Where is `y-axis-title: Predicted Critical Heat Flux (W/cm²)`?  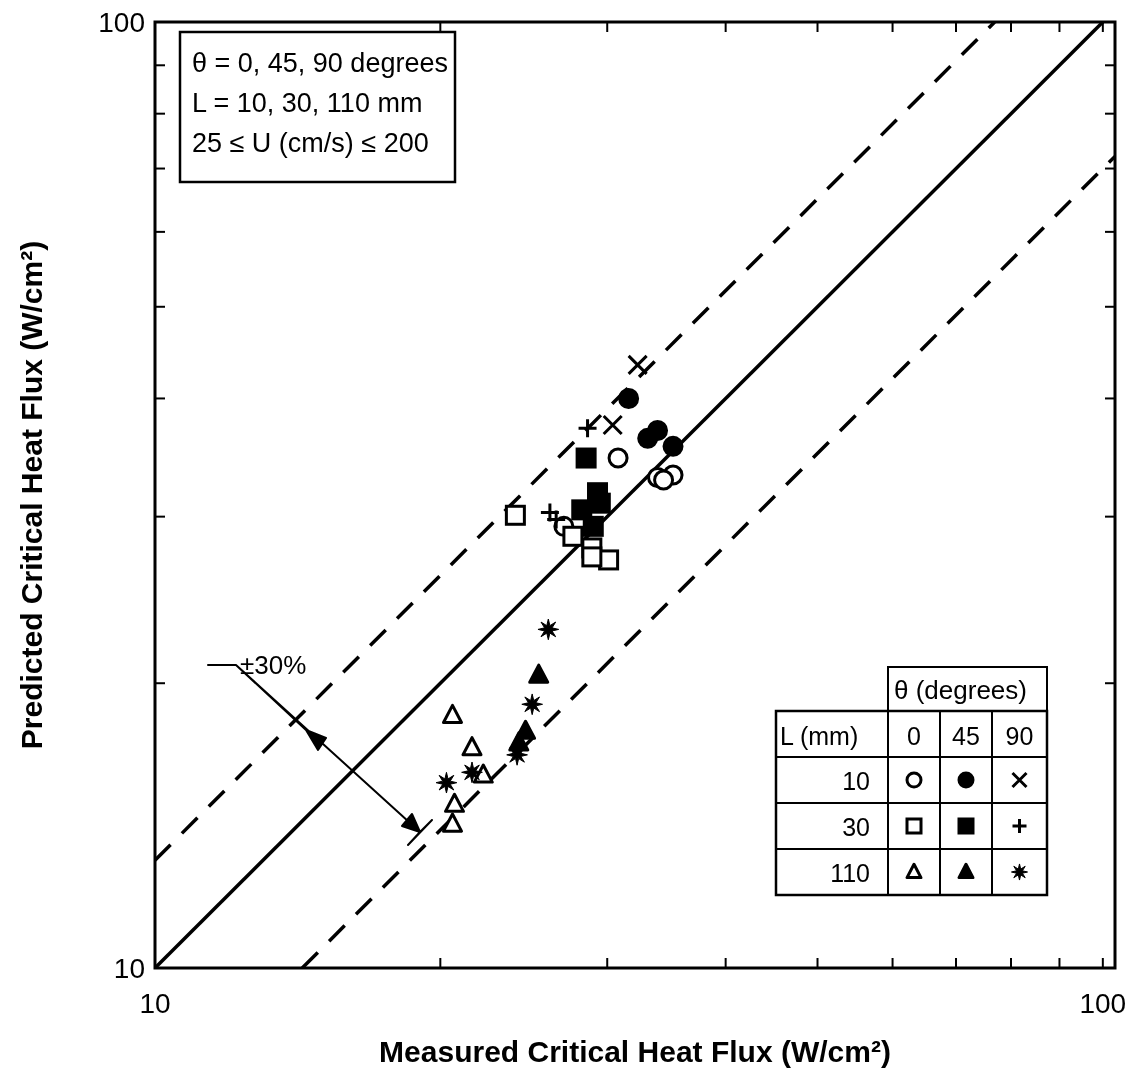 y-axis-title: Predicted Critical Heat Flux (W/cm²) is located at coordinates (31, 495).